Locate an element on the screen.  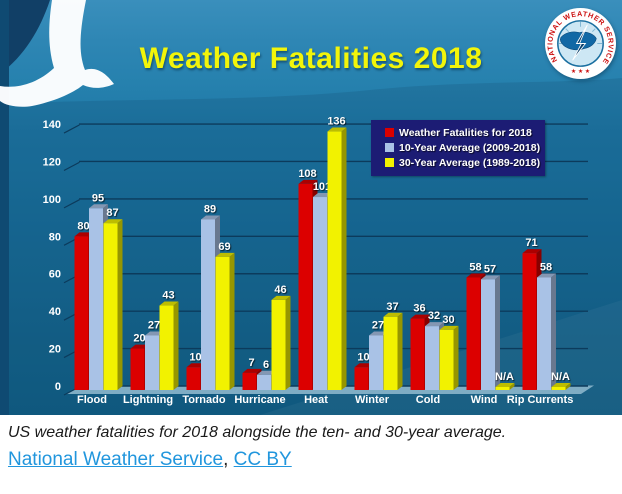
y-tick-label: 60 is located at coordinates (55, 275).